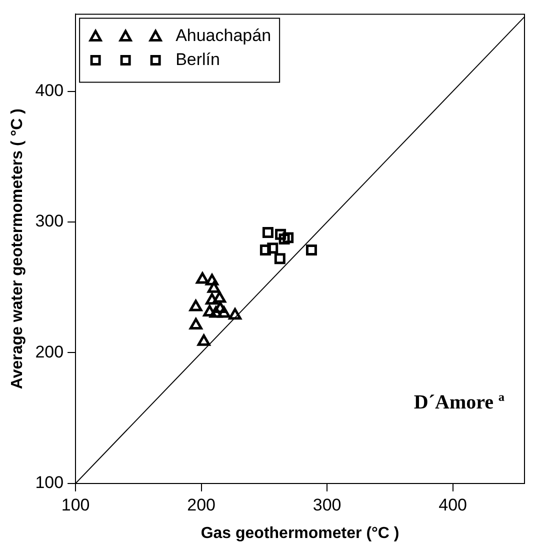  What do you see at coordinates (201, 504) in the screenshot?
I see `x-tick-label: 200` at bounding box center [201, 504].